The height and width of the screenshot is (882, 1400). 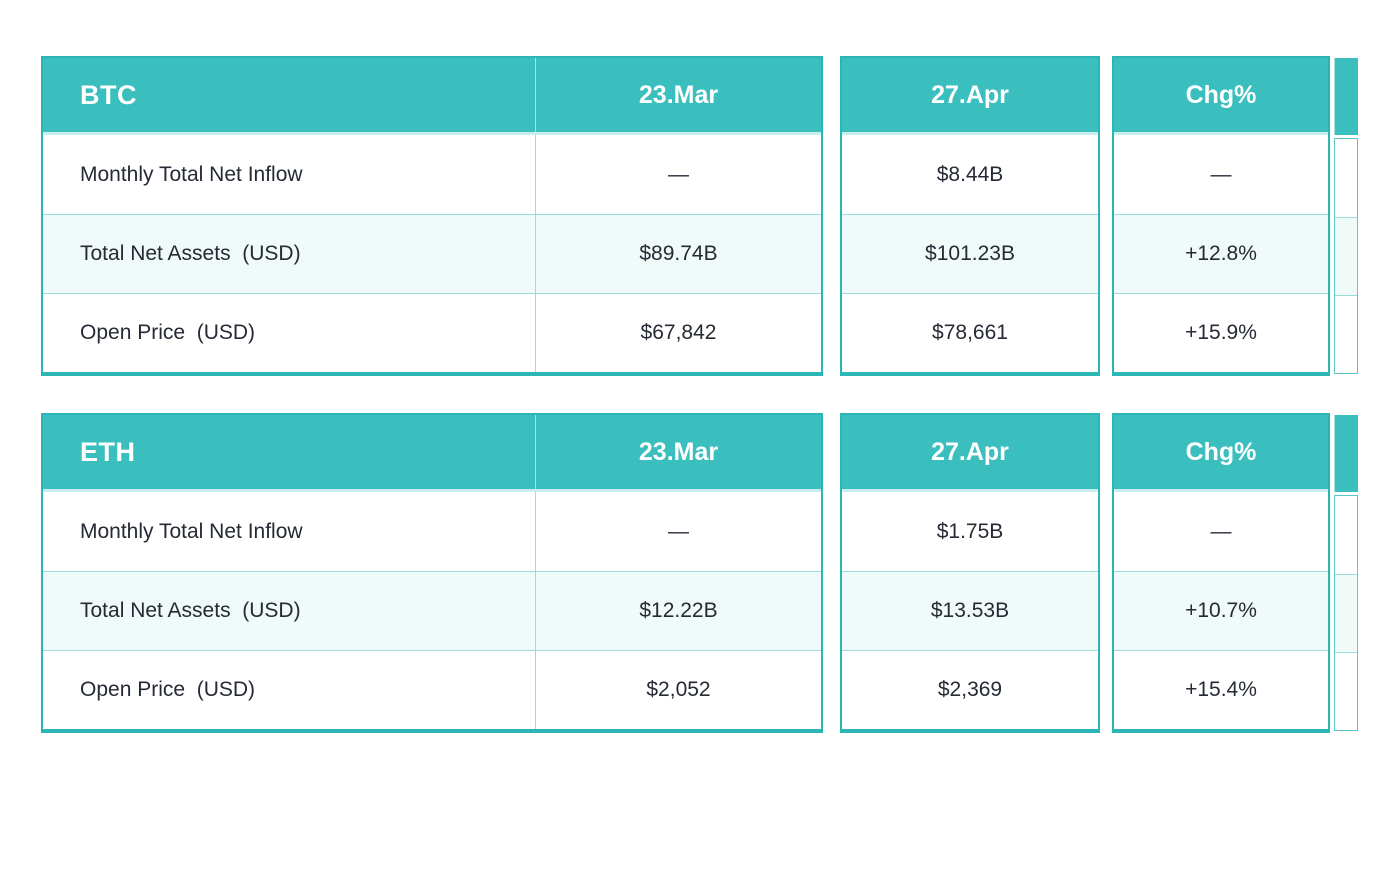 I want to click on eth-row-monthly-inflow: Monthly Total Net Inflow —, so click(x=432, y=531).